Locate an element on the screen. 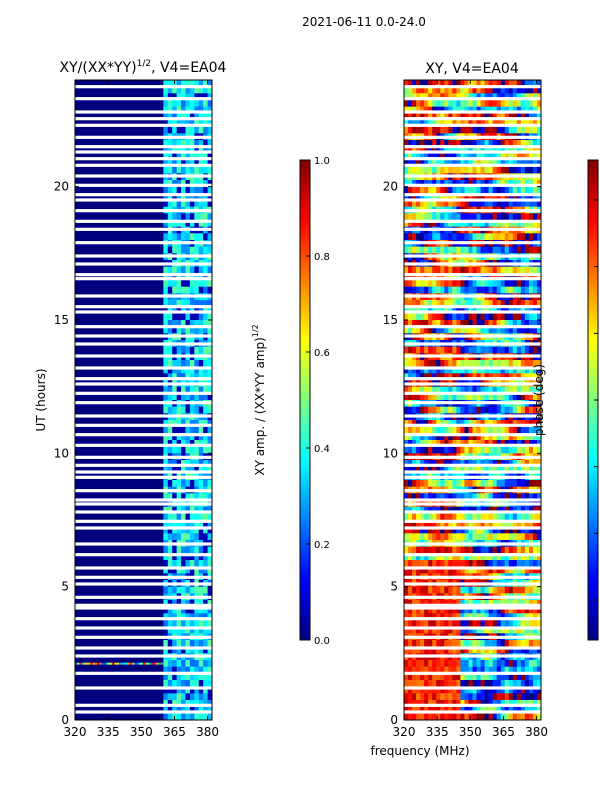 The height and width of the screenshot is (804, 600). amplitude-flag-row is located at coordinates (143, 344).